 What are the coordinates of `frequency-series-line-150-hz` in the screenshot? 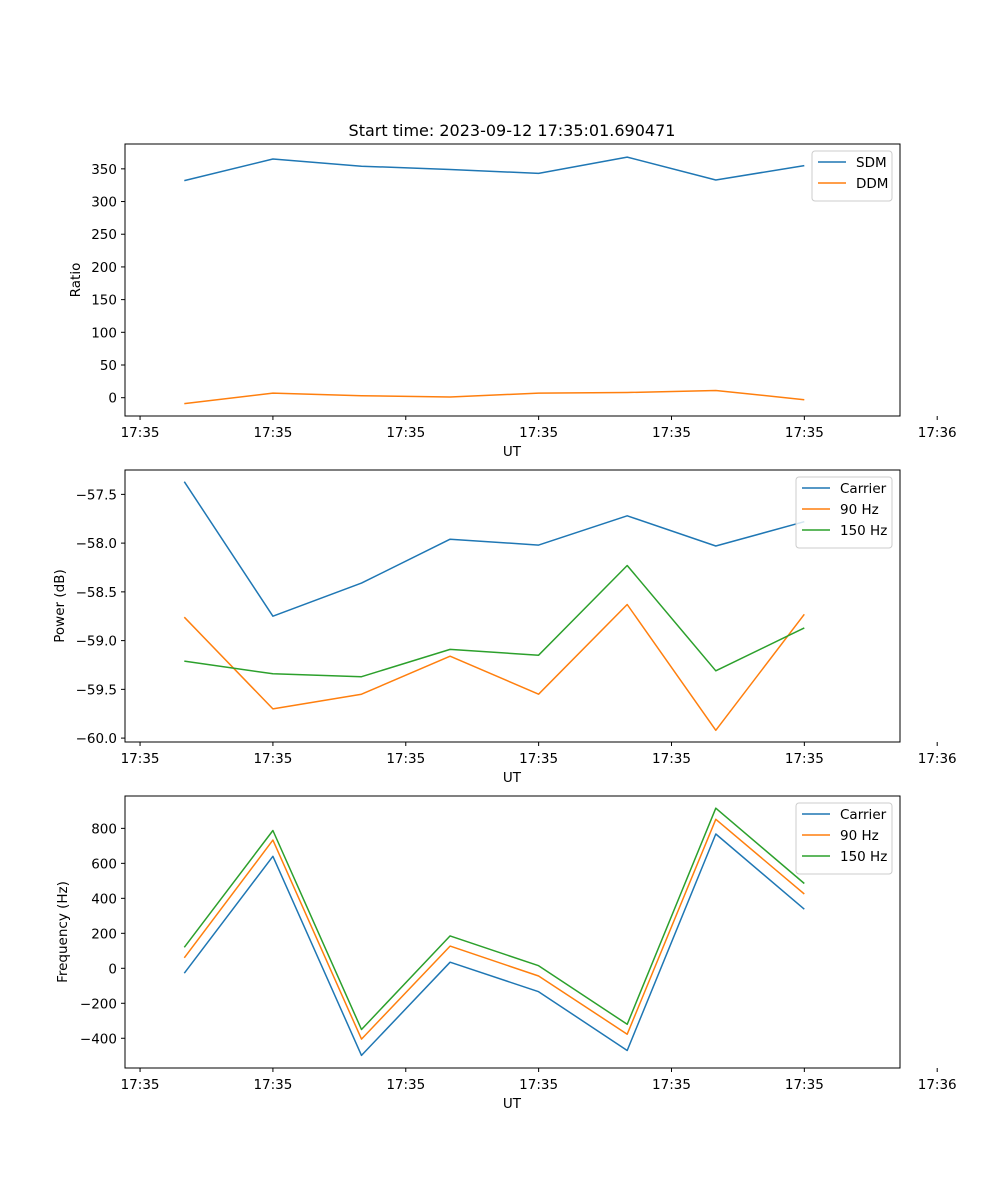 It's located at (494, 919).